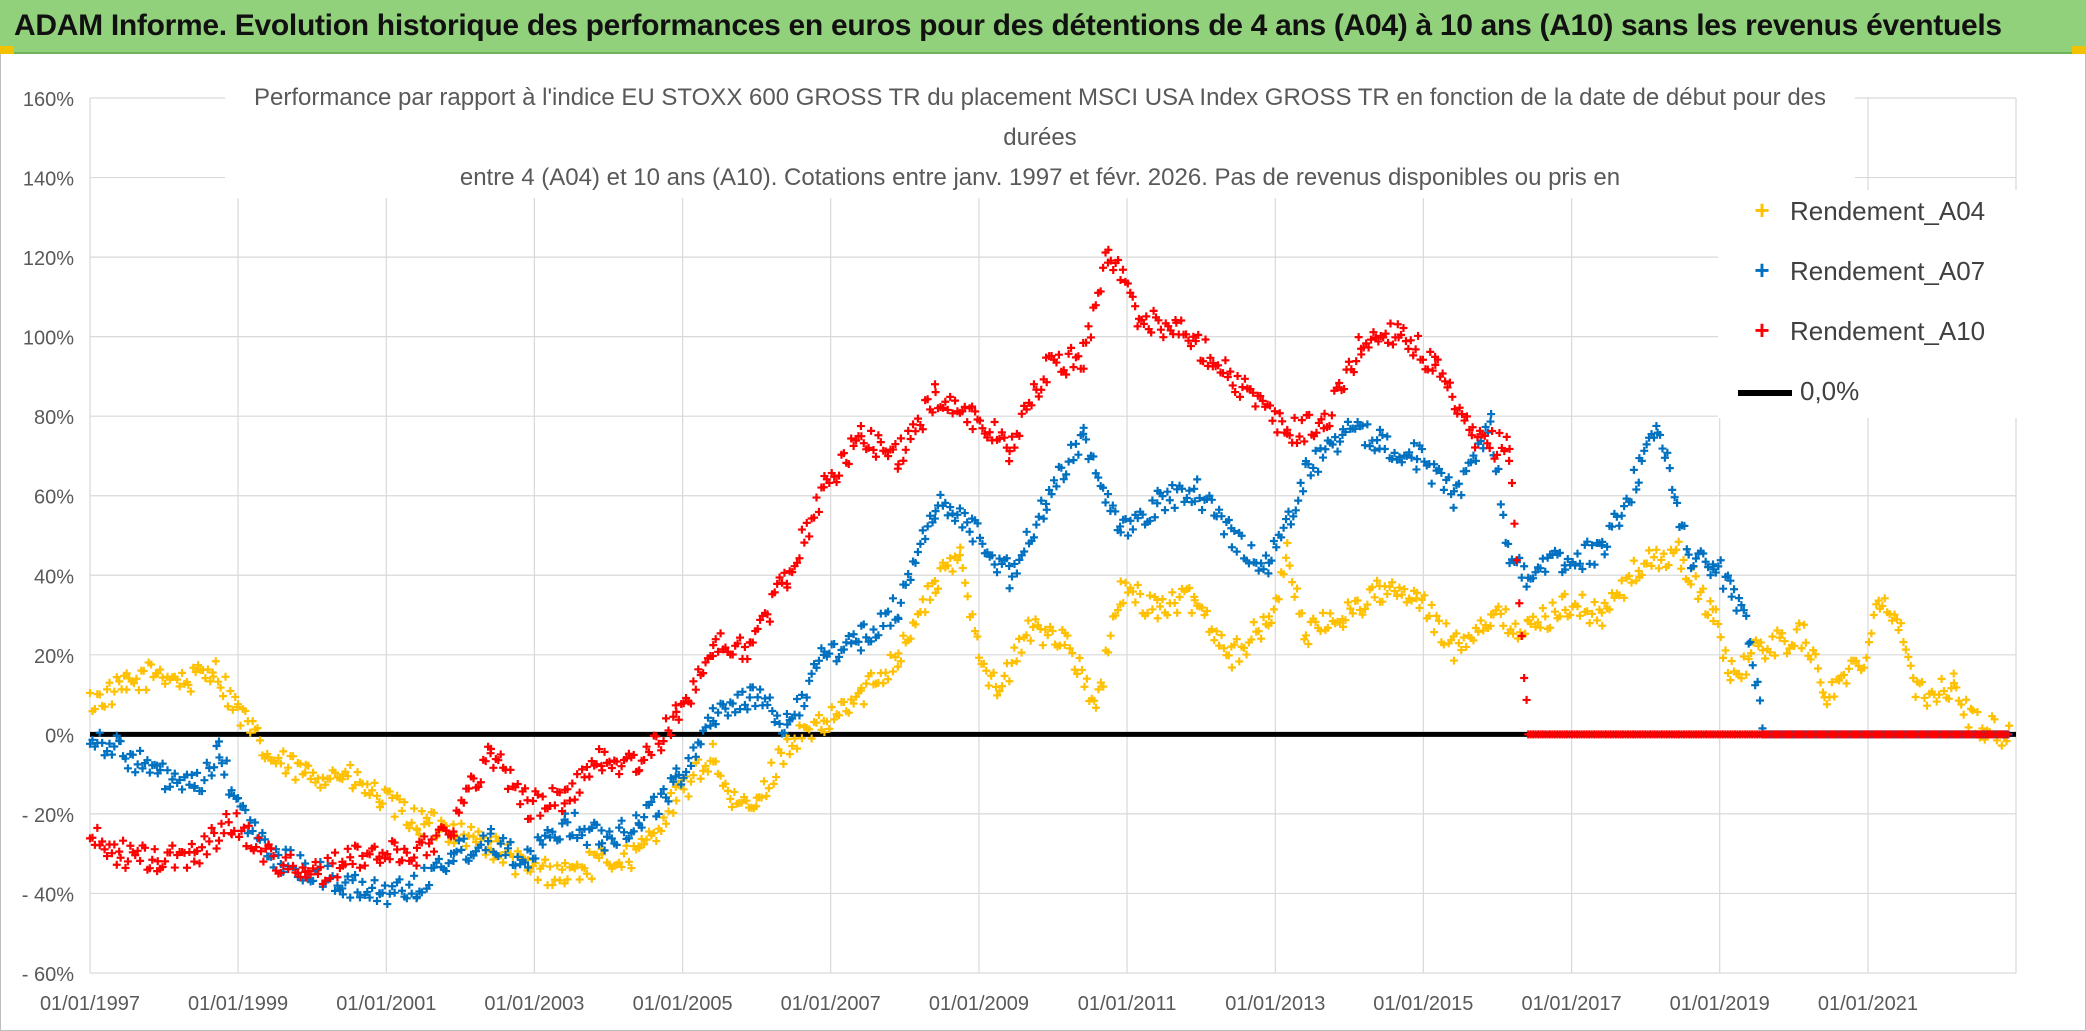 The image size is (2086, 1031). I want to click on legend-label: 0,0%, so click(1830, 391).